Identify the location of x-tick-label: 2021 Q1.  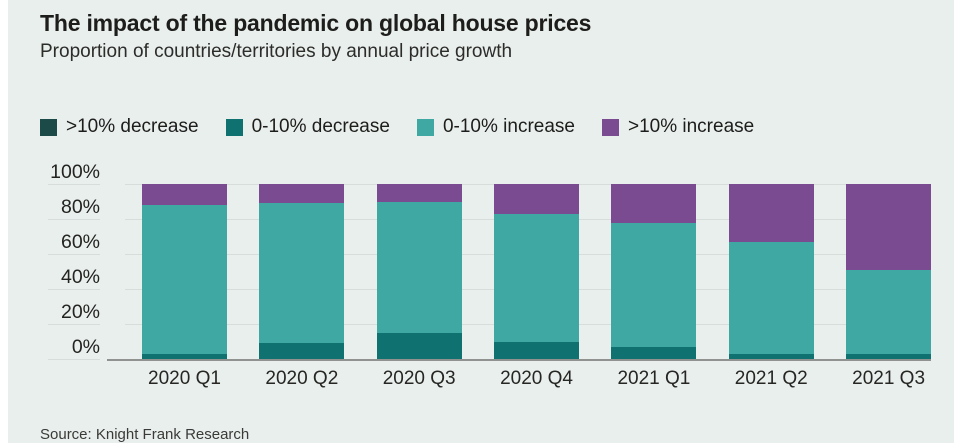
(654, 378).